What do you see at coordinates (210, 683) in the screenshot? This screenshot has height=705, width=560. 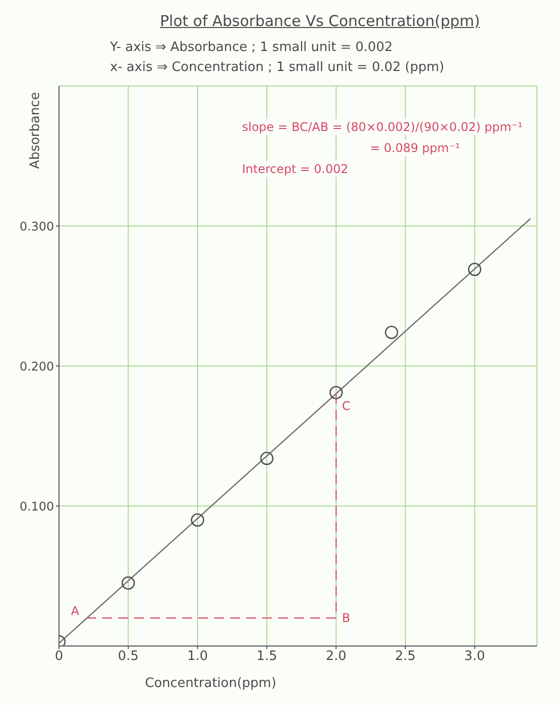 I see `x-axis-title: Concentration(ppm)` at bounding box center [210, 683].